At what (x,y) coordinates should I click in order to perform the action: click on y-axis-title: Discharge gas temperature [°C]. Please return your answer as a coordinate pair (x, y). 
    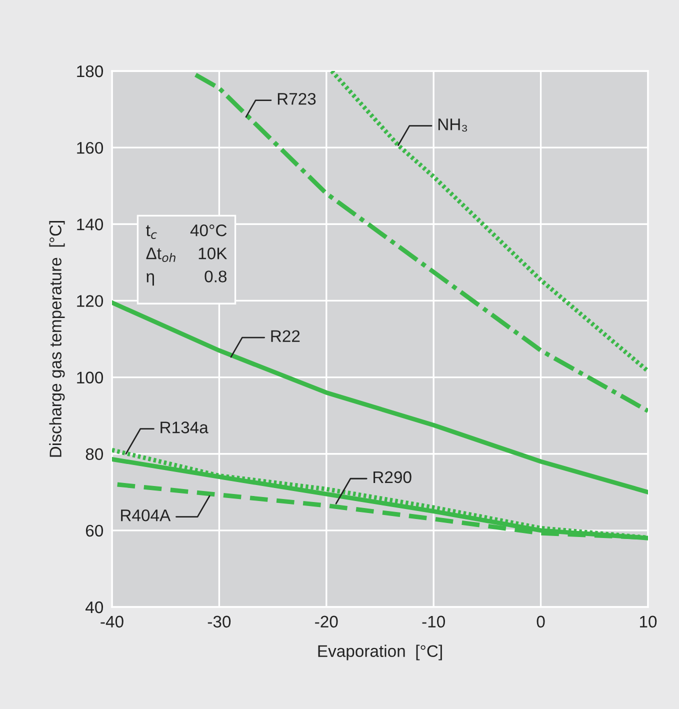
    Looking at the image, I should click on (57, 339).